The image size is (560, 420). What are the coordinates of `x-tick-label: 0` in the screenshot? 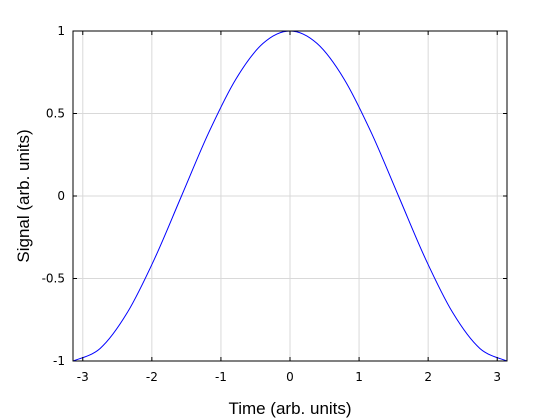 It's located at (290, 377).